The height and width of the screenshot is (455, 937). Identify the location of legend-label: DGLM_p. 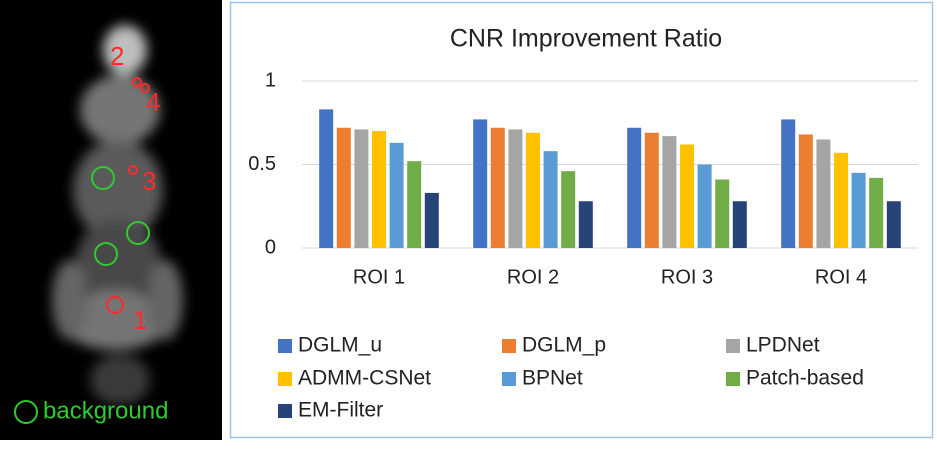
(564, 345).